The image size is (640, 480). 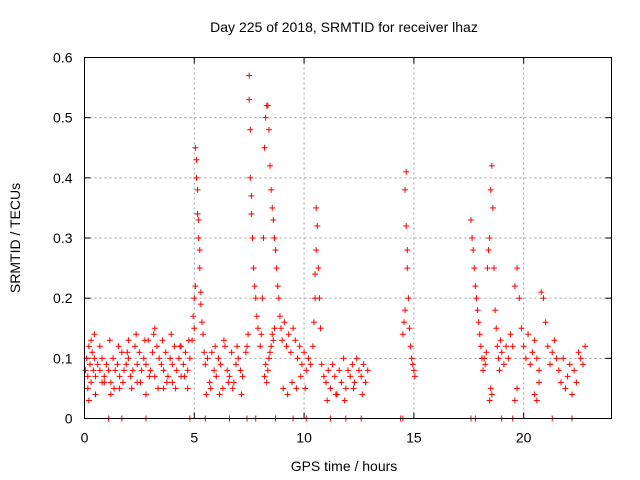 I want to click on x-tick-label: 0, so click(x=85, y=438).